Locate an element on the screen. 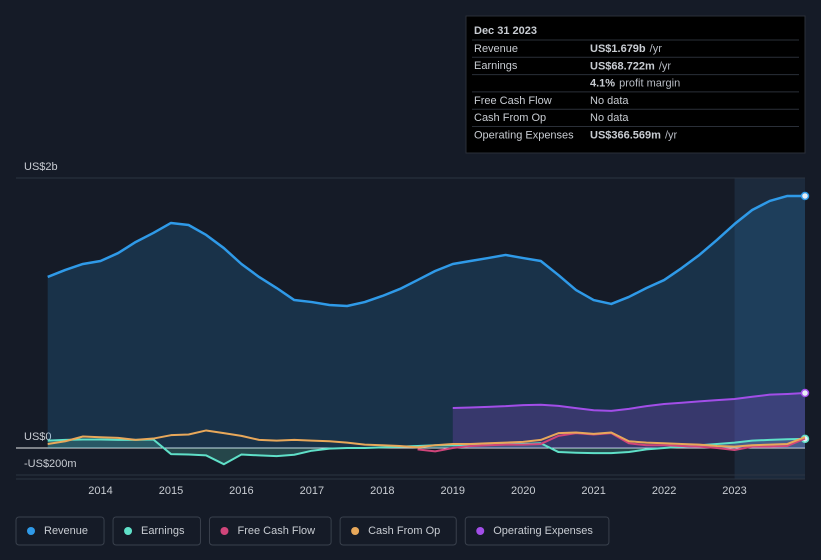 The height and width of the screenshot is (560, 821). row-value: 4.1% profit margin is located at coordinates (635, 84).